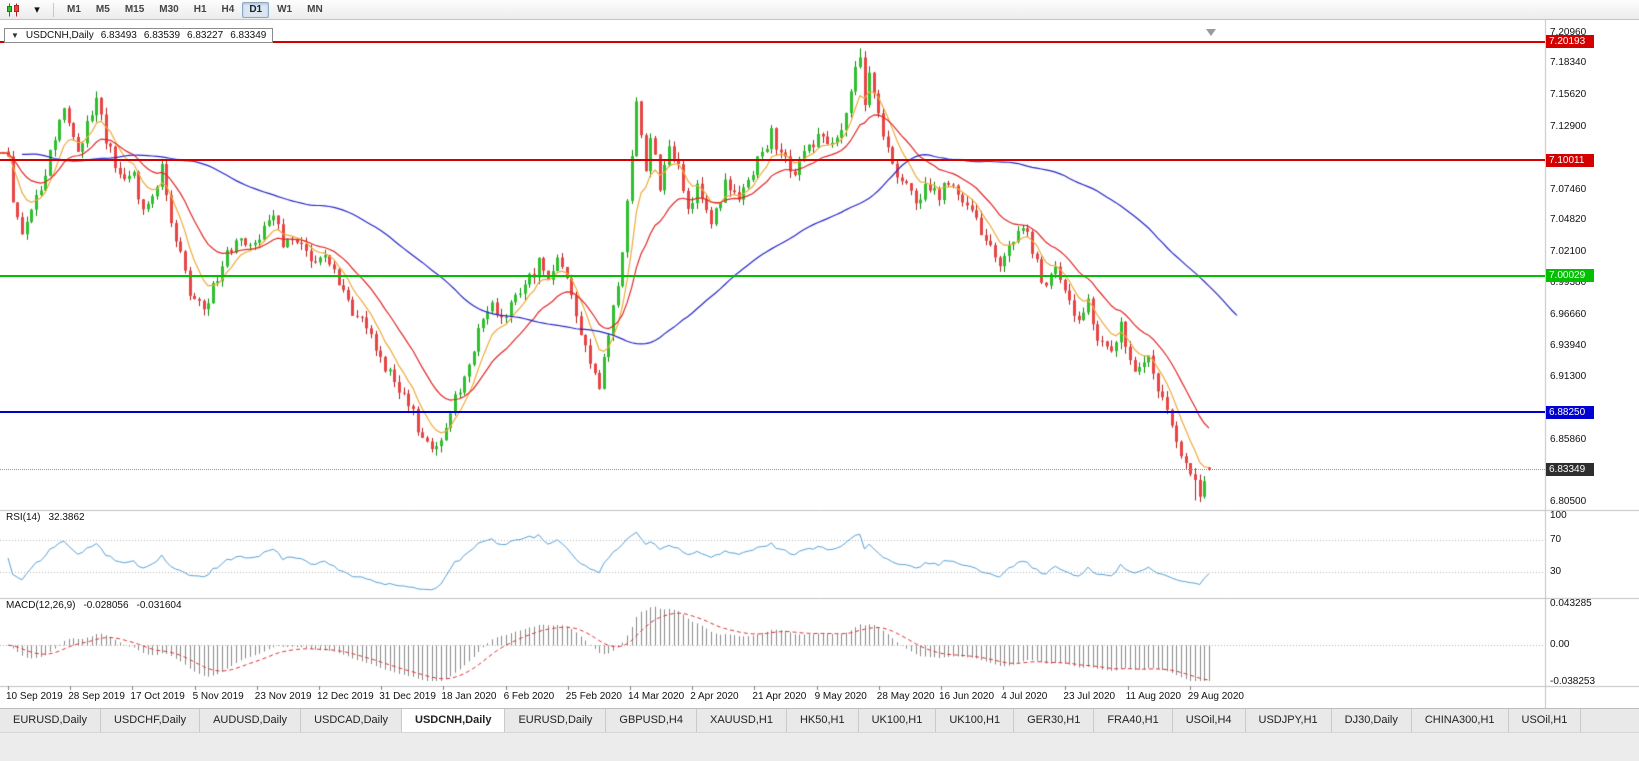 The height and width of the screenshot is (761, 1639). Describe the element at coordinates (157, 696) in the screenshot. I see `date-axis-label: 17 Oct 2019` at that location.